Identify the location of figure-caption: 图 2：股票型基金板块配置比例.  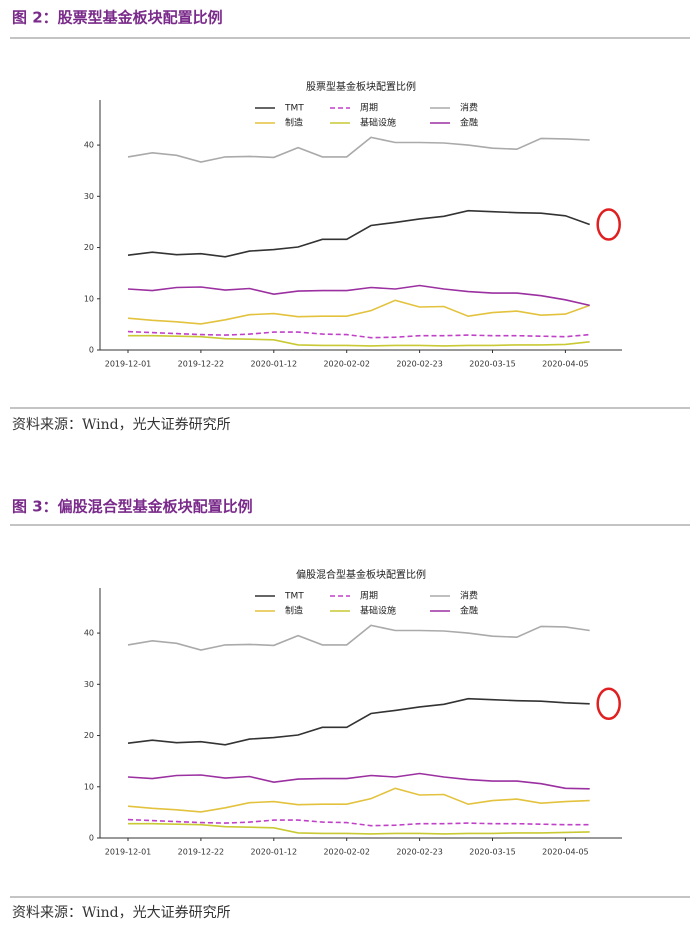
(117, 18).